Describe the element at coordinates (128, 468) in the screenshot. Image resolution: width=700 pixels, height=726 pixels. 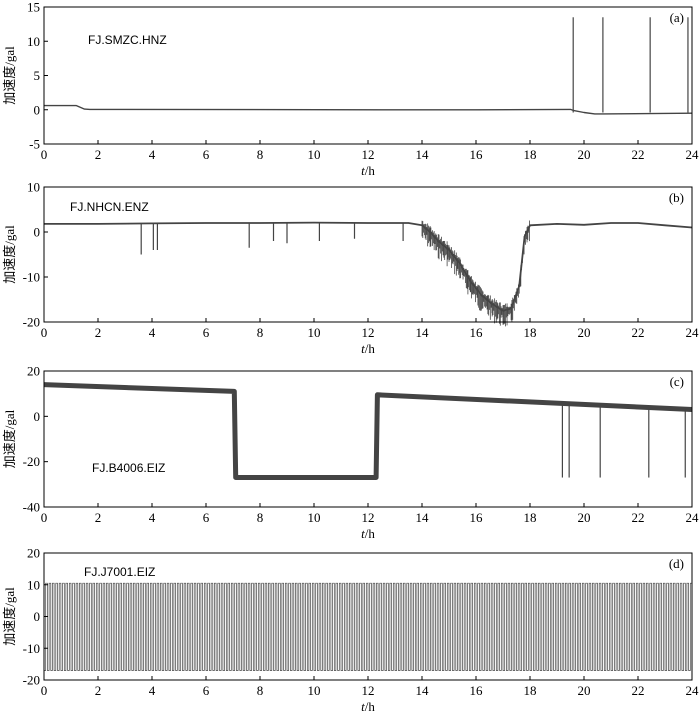
I see `station-label: FJ.B4006.EIZ` at that location.